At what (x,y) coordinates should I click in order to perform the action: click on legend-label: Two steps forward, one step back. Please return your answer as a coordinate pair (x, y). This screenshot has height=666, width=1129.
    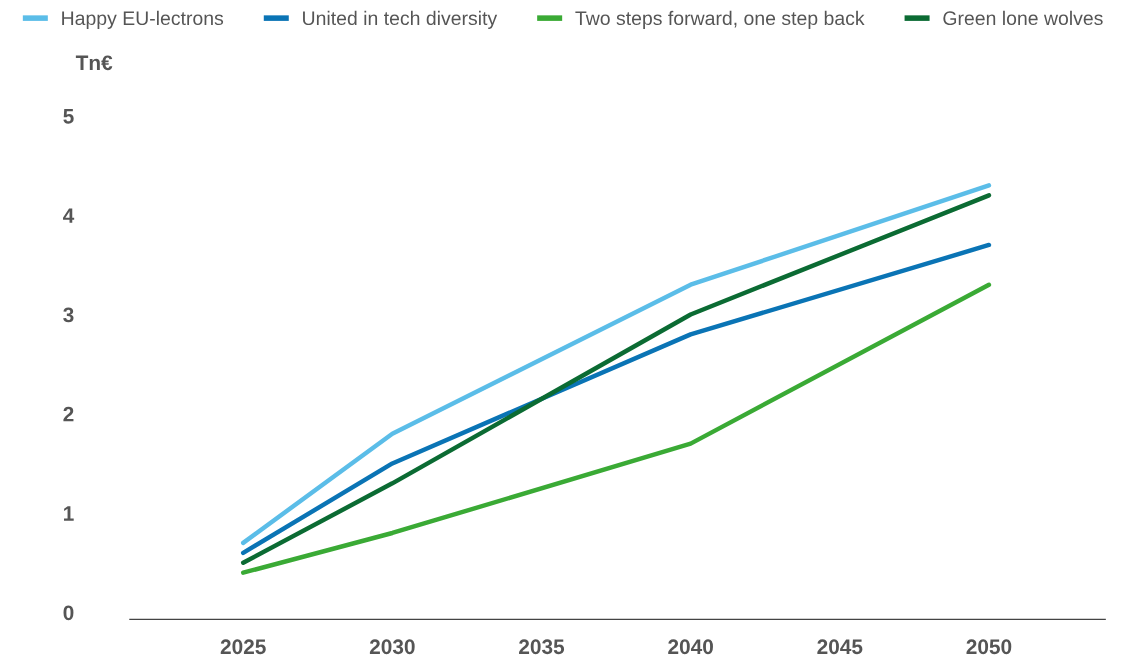
    Looking at the image, I should click on (720, 19).